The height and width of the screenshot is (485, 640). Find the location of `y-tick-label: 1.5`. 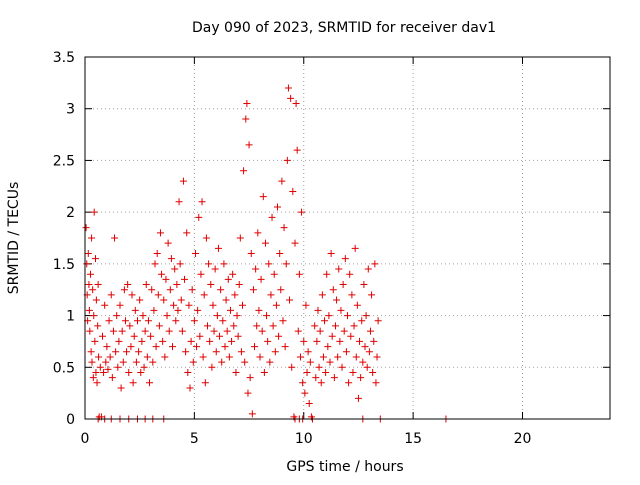

y-tick-label: 1.5 is located at coordinates (64, 265).